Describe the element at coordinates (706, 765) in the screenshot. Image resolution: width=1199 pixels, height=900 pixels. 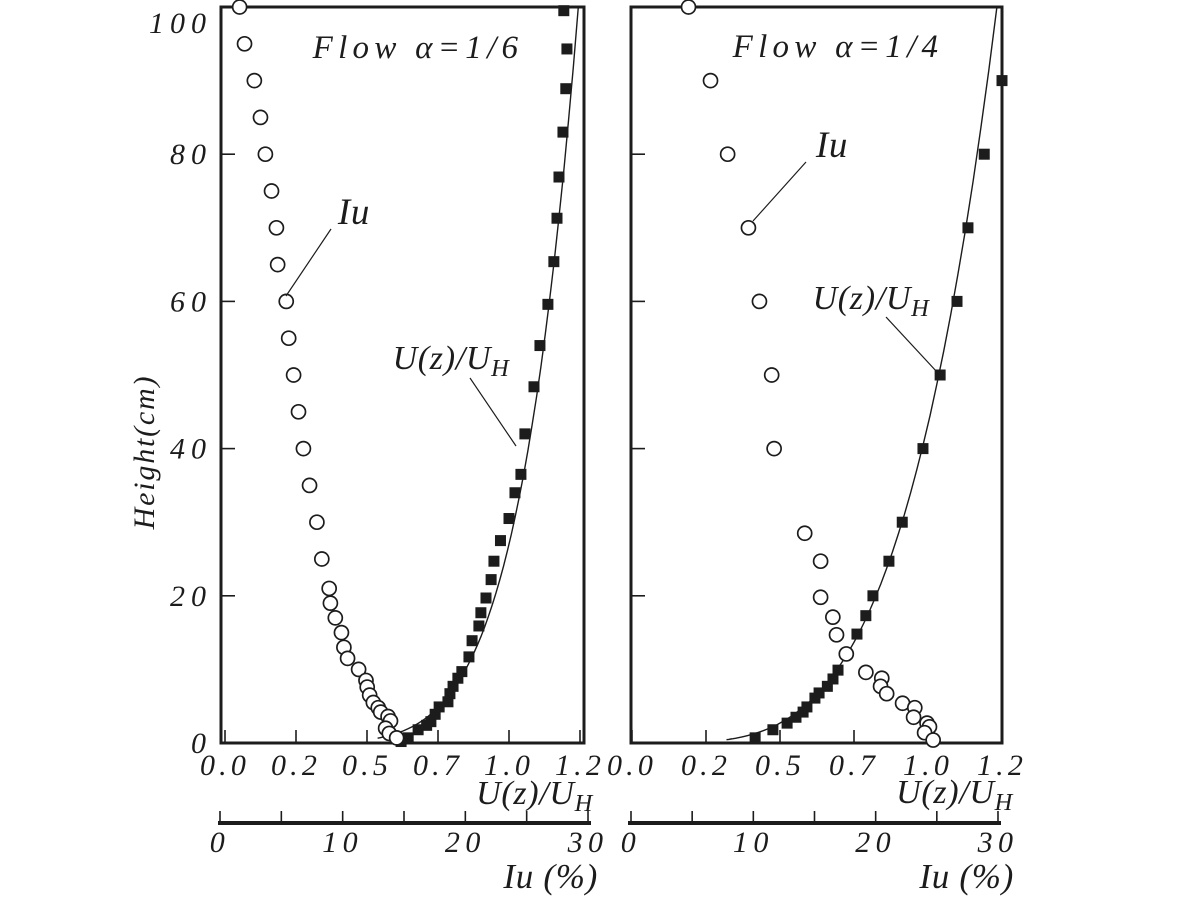
I see `velocity-axis-tick-label: 0.2` at that location.